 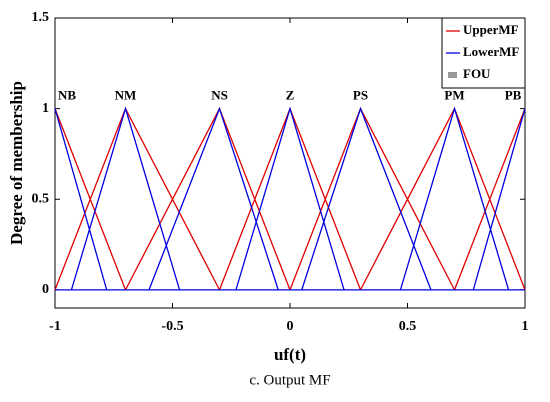 I want to click on y-tick-label: 1, so click(x=45, y=108).